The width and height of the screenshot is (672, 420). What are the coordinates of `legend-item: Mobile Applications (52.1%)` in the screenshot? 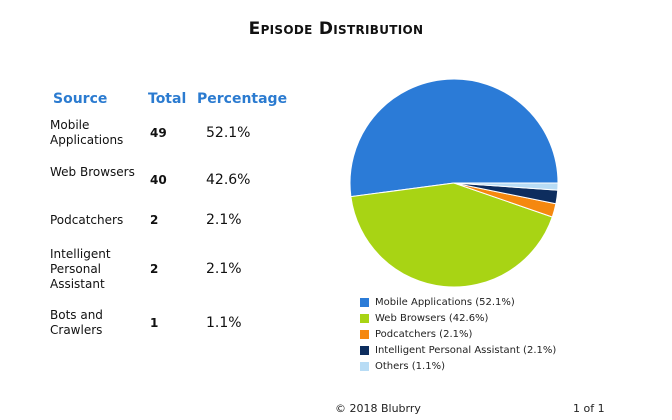 It's located at (458, 302).